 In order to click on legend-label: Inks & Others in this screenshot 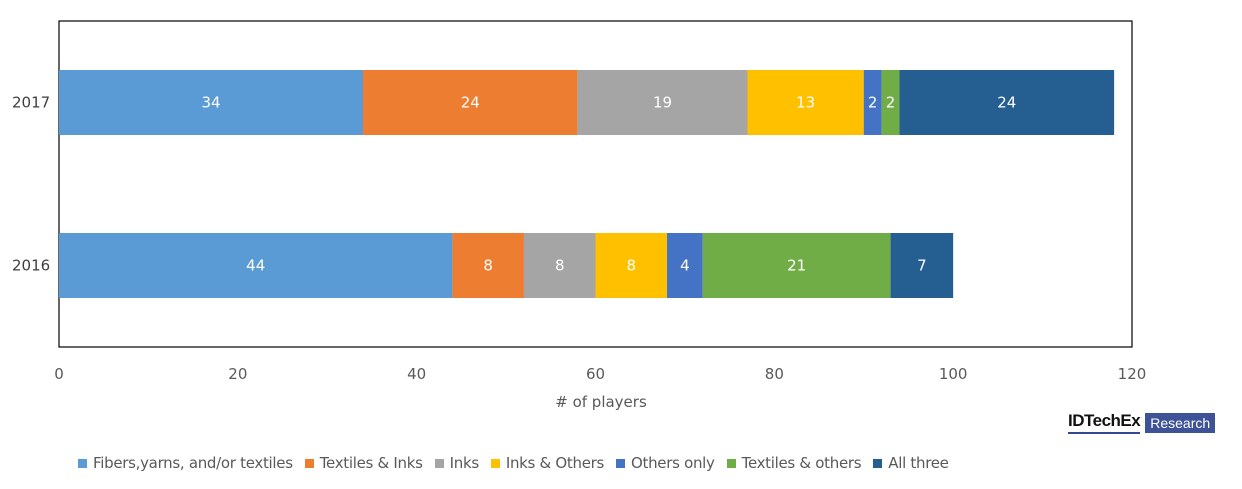, I will do `click(555, 463)`.